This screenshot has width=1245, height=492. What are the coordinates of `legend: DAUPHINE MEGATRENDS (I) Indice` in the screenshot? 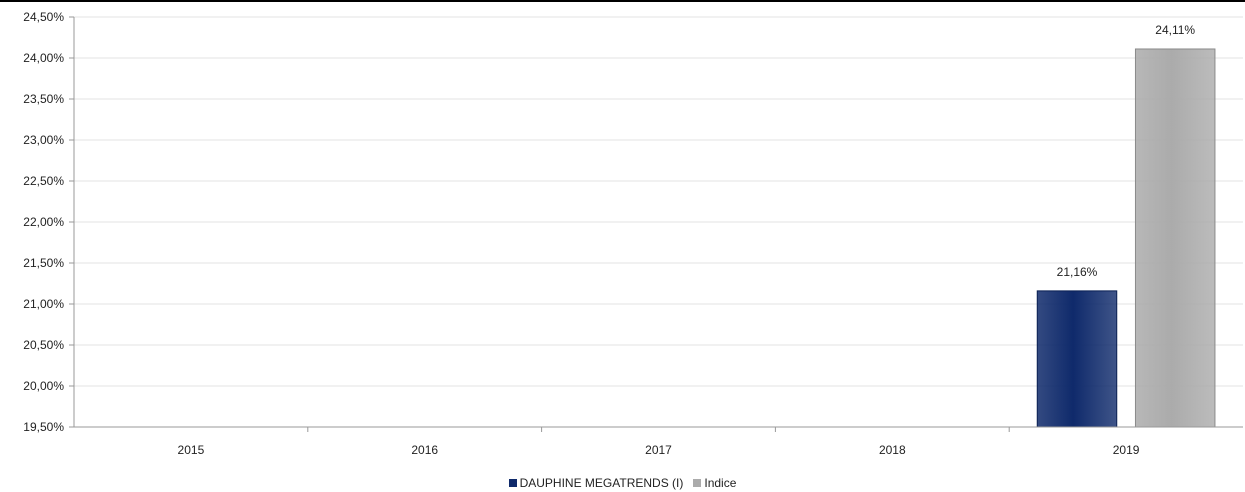 It's located at (622, 483).